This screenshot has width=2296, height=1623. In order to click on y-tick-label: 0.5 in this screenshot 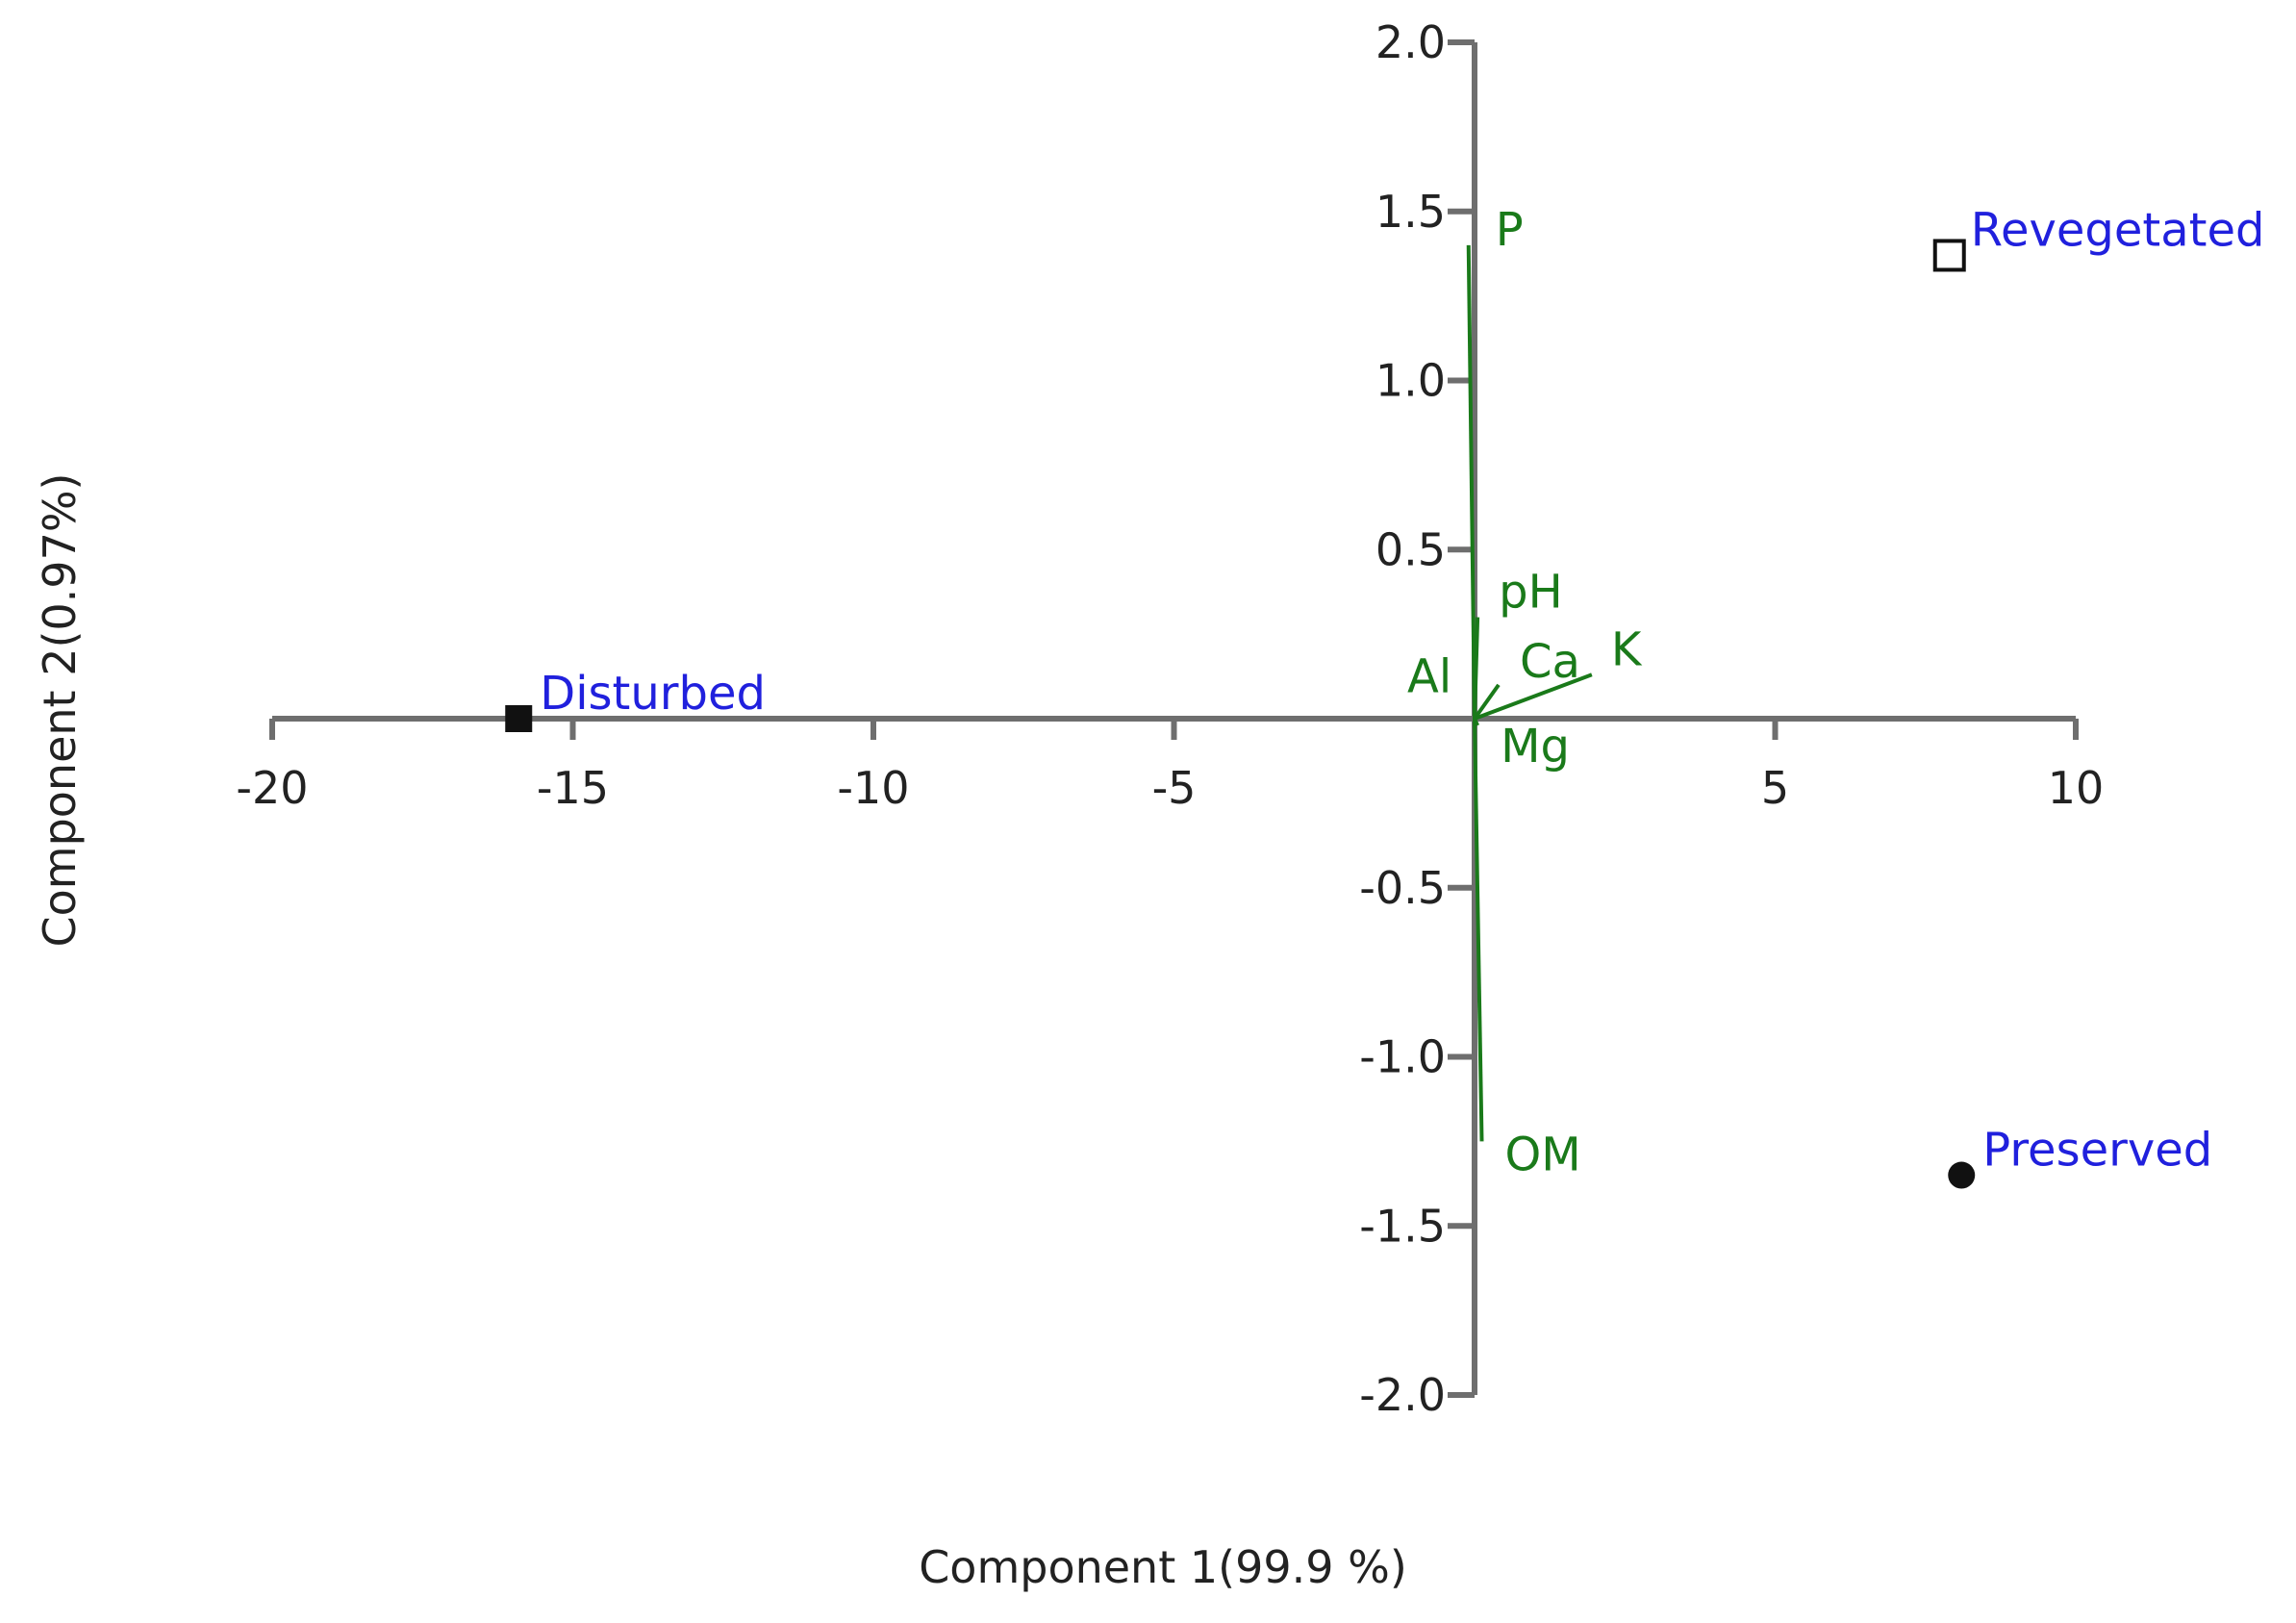, I will do `click(1410, 549)`.